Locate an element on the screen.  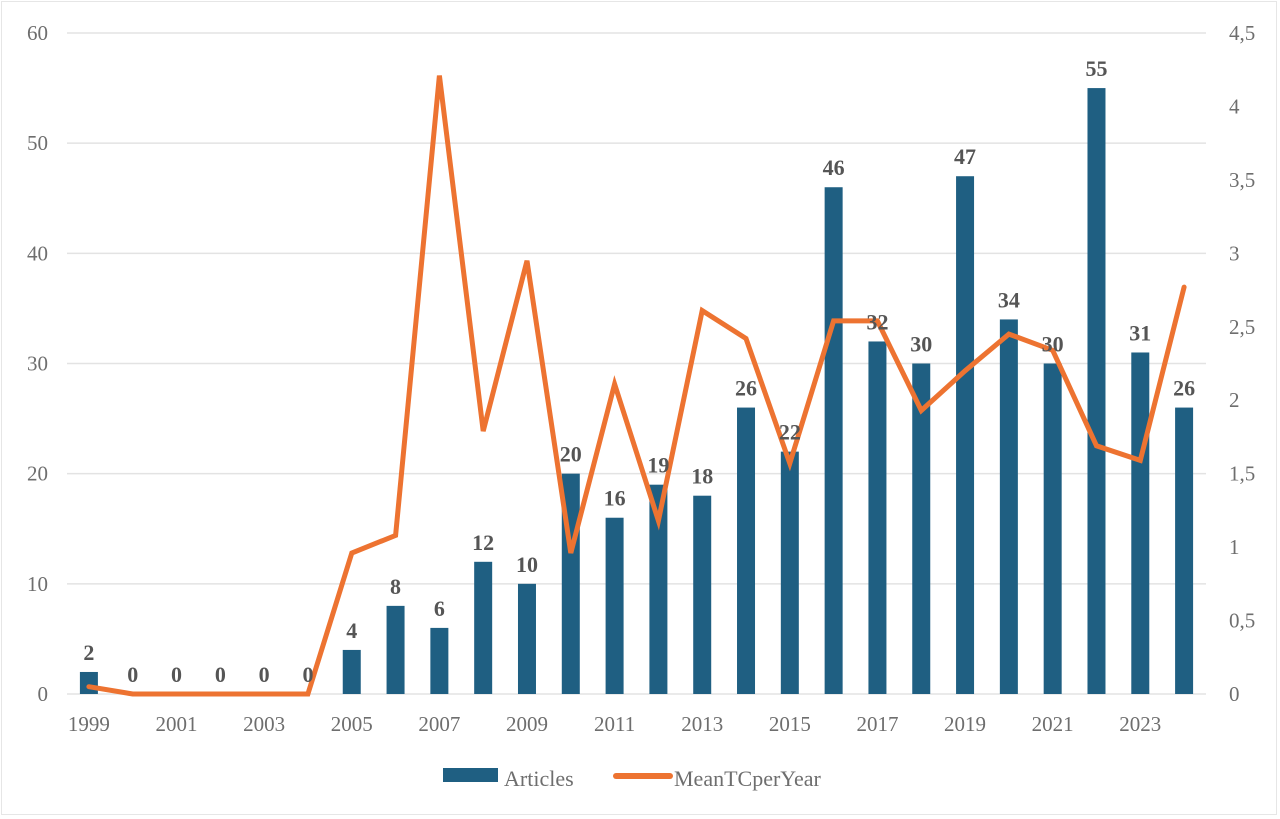
legend-label-meantc: MeanTCperYear is located at coordinates (748, 778).